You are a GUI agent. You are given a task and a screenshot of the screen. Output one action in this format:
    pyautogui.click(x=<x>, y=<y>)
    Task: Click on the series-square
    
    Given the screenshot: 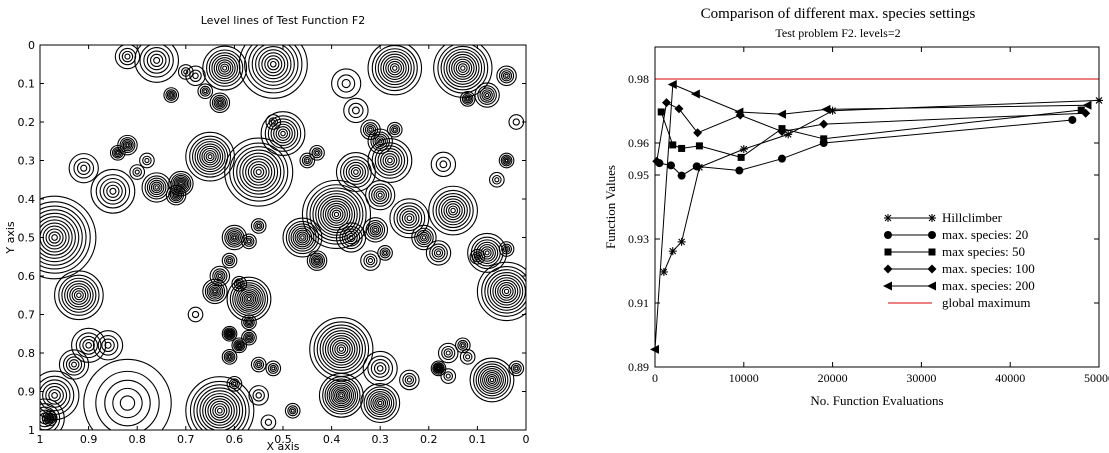 What is the action you would take?
    pyautogui.click(x=871, y=133)
    